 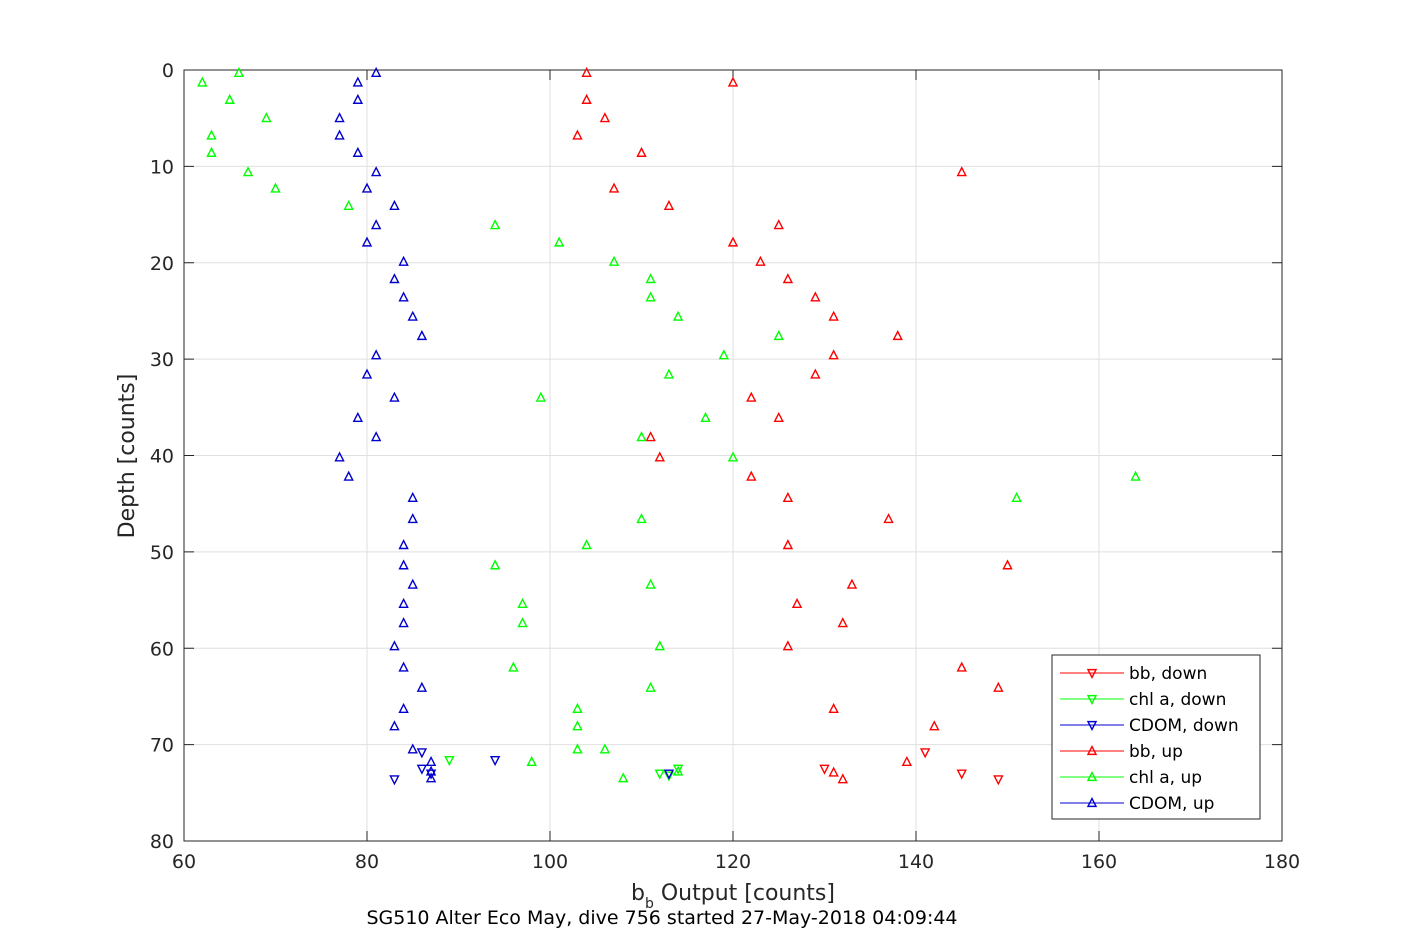 What do you see at coordinates (550, 862) in the screenshot?
I see `x-tick-label: 100` at bounding box center [550, 862].